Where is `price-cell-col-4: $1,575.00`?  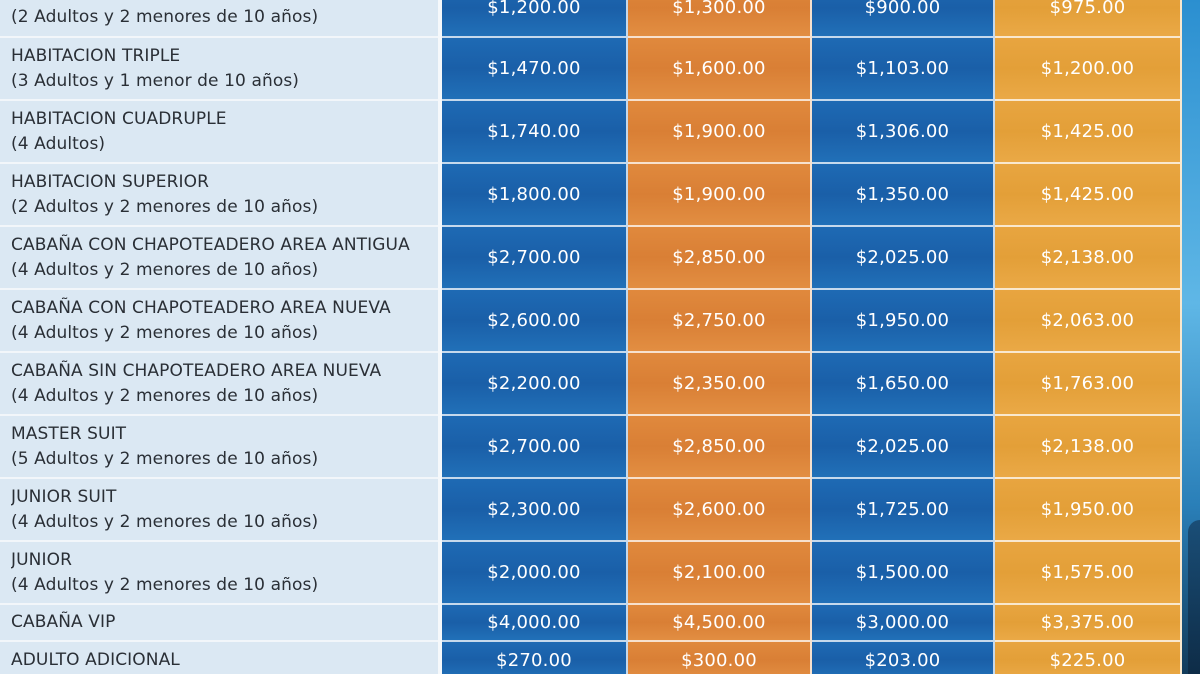
price-cell-col-4: $1,575.00 is located at coordinates (1088, 573).